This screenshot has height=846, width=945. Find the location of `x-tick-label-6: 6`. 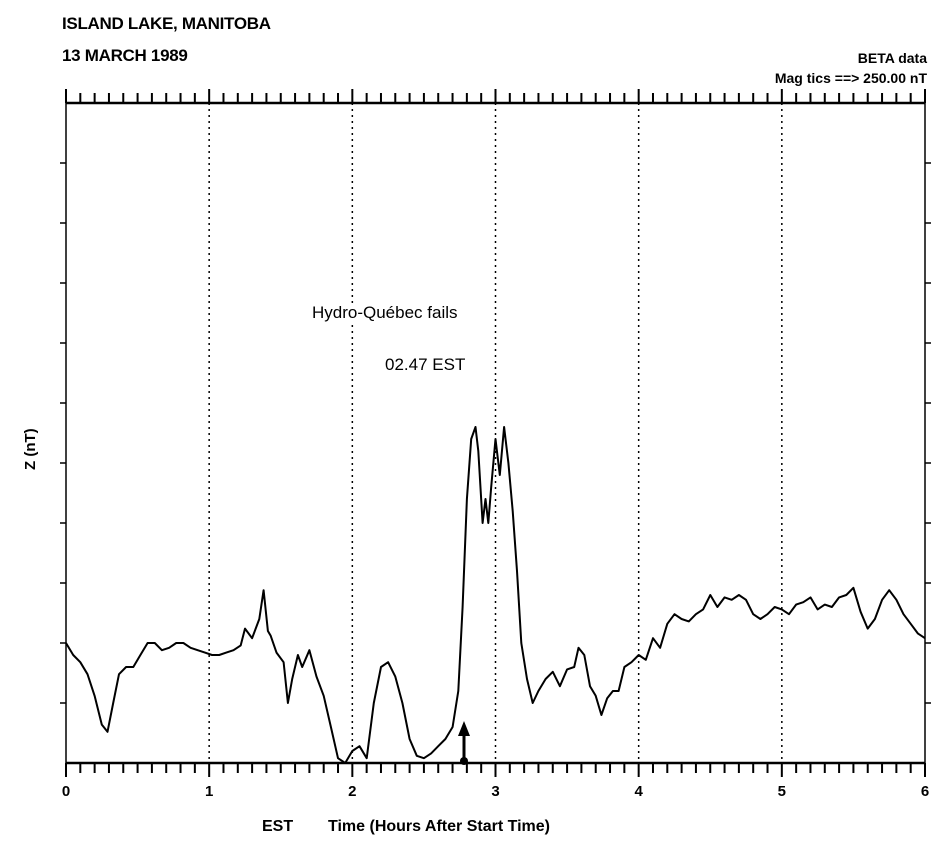

x-tick-label-6: 6 is located at coordinates (925, 791).